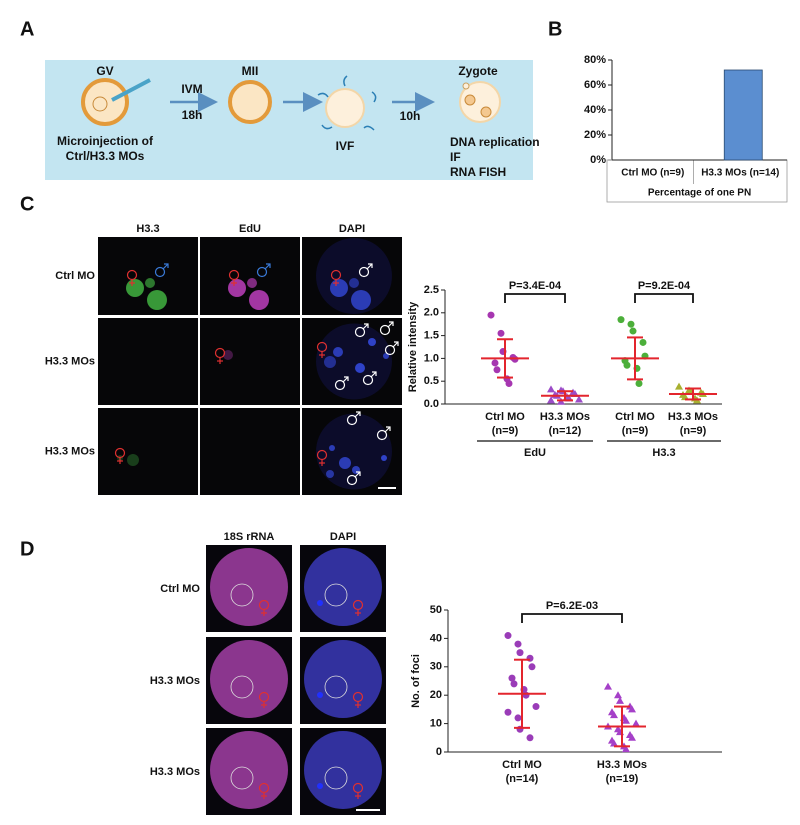  What do you see at coordinates (105, 141) in the screenshot?
I see `step-label: Microinjection of` at bounding box center [105, 141].